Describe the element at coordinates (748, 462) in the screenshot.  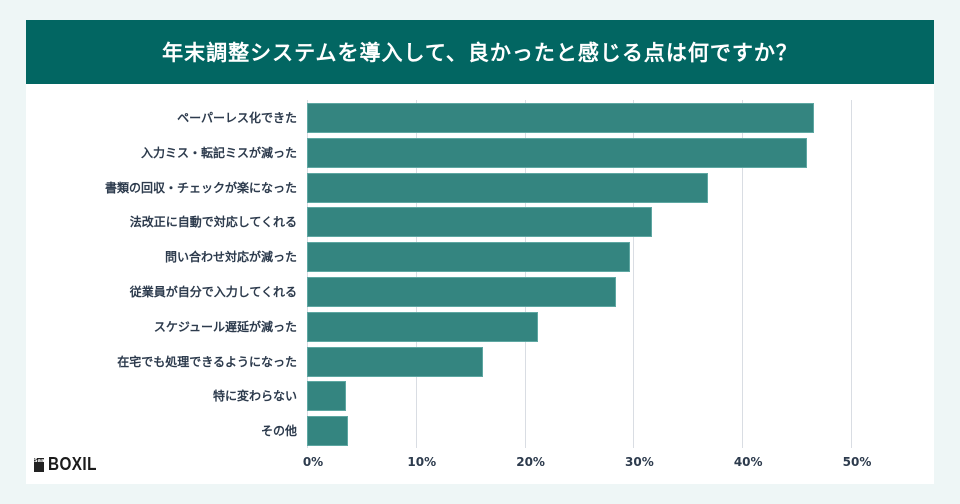
I see `x-tick-label: 40%` at that location.